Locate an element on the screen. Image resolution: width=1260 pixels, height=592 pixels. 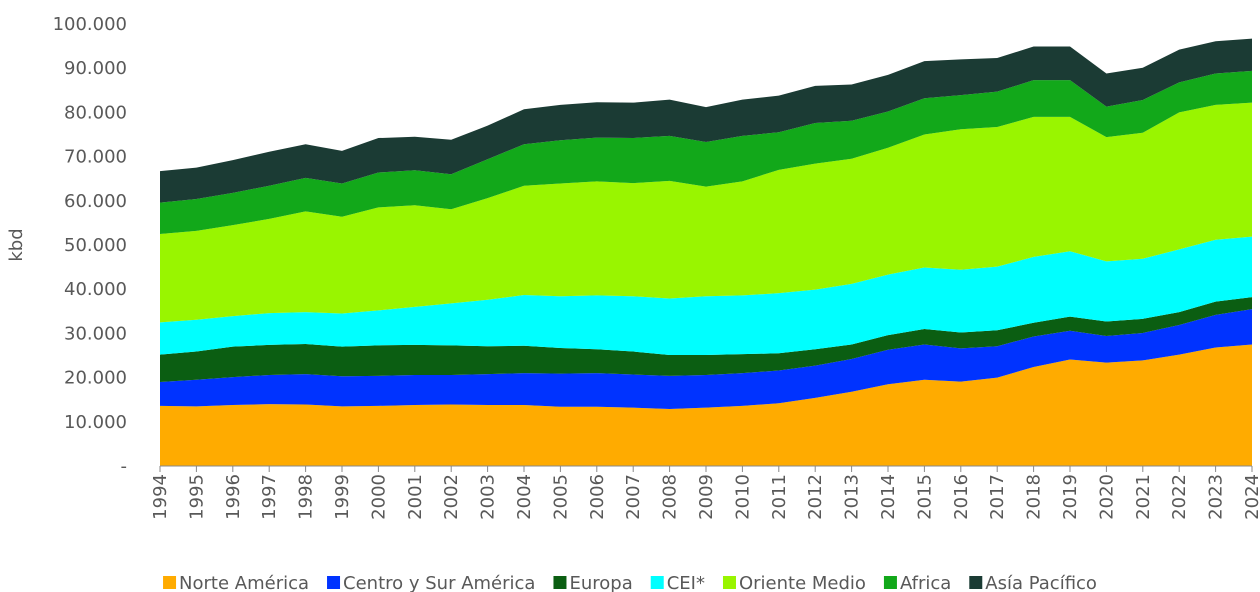
x-tick-label: 2014 is located at coordinates (888, 497).